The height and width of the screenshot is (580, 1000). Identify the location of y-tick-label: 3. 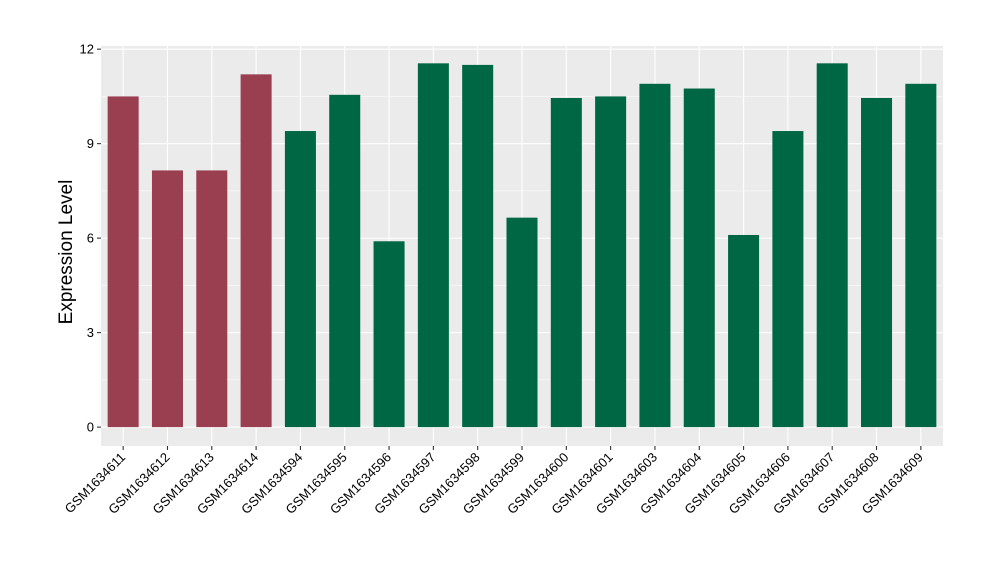
(90, 332).